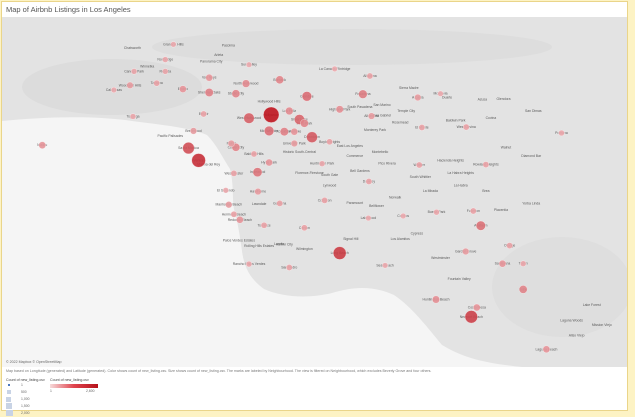  I want to click on city-label: Glendora, so click(504, 99).